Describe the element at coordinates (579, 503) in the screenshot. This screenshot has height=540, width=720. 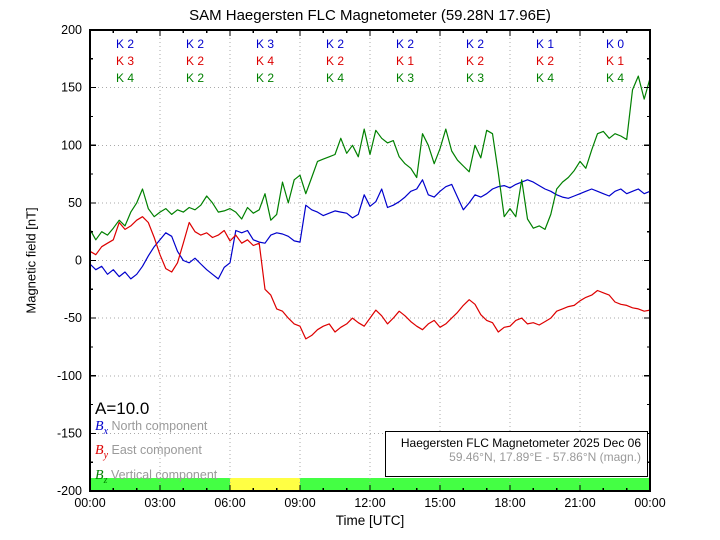
I see `x-tick-label: 21:00` at that location.